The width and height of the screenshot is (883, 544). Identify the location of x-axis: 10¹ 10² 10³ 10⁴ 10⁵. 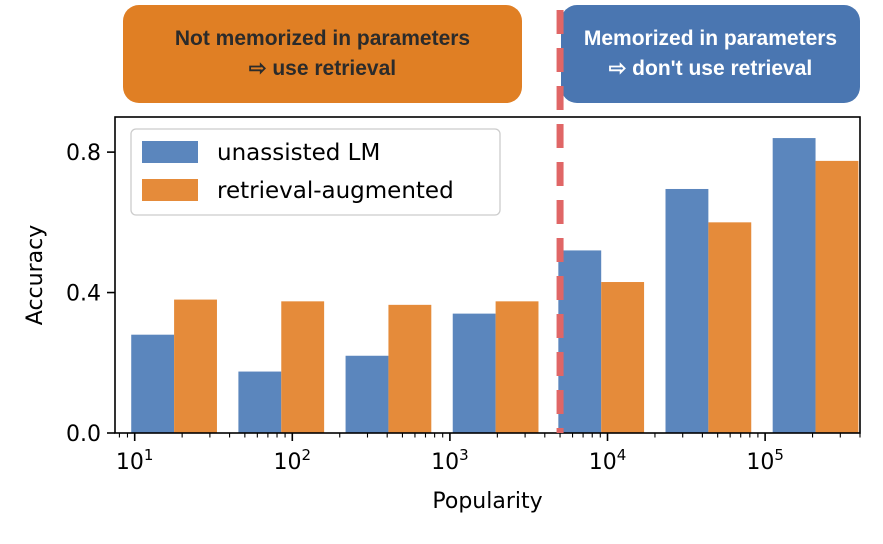
(488, 454).